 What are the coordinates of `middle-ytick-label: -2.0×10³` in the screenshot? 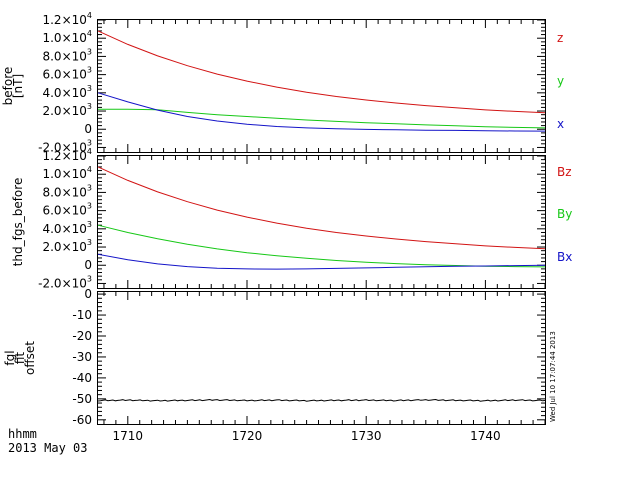 It's located at (65, 282).